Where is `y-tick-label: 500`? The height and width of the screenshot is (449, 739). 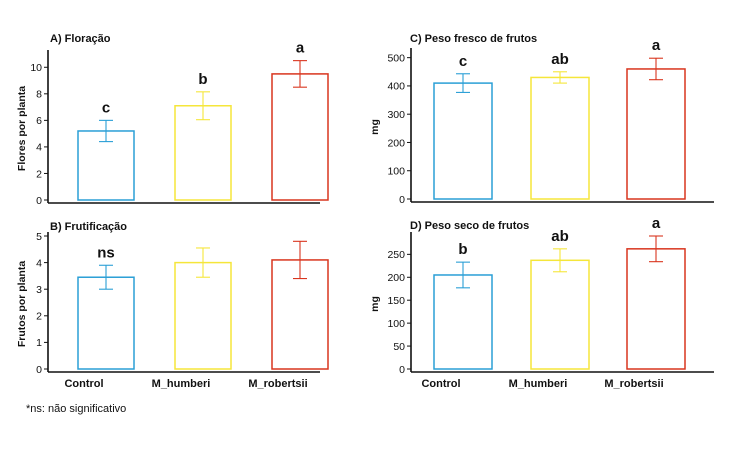
y-tick-label: 500 is located at coordinates (396, 58).